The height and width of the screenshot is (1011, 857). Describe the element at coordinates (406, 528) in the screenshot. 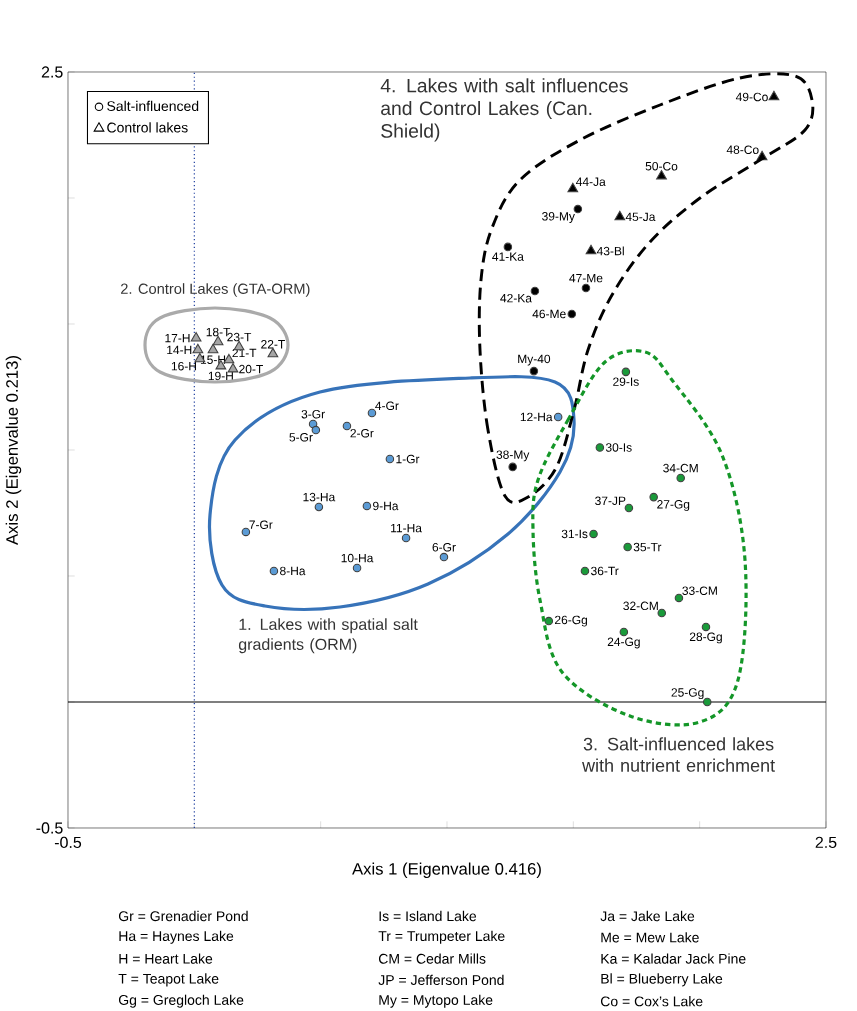

I see `annotation: 11-Ha` at that location.